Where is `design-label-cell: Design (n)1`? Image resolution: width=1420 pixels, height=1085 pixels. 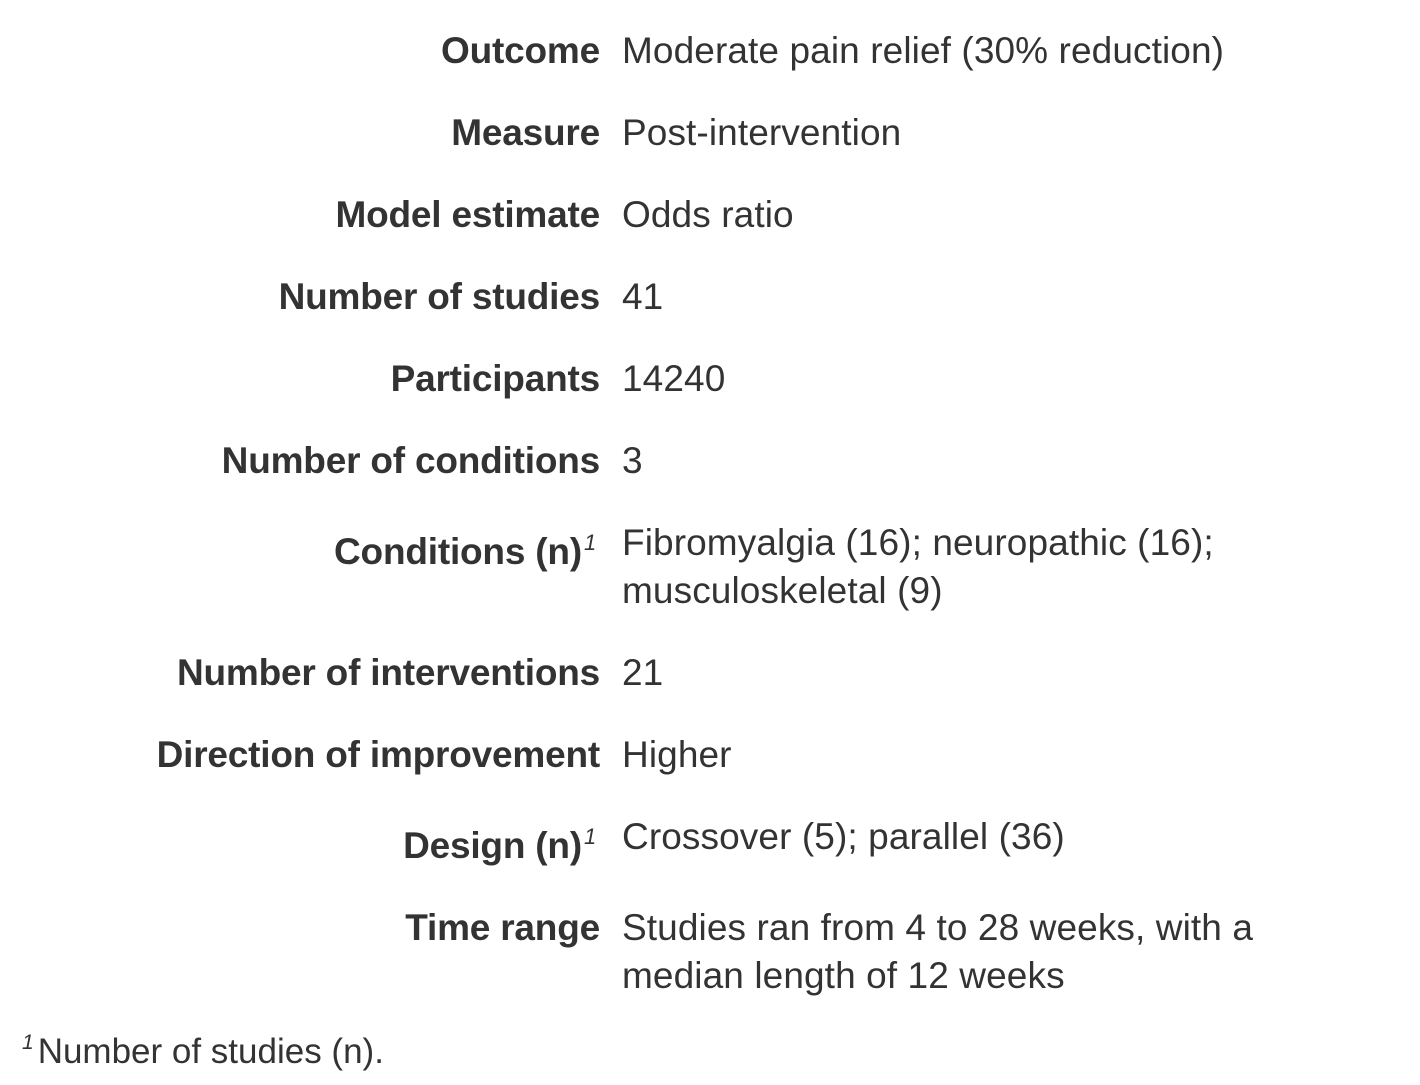 design-label-cell: Design (n)1 is located at coordinates (300, 841).